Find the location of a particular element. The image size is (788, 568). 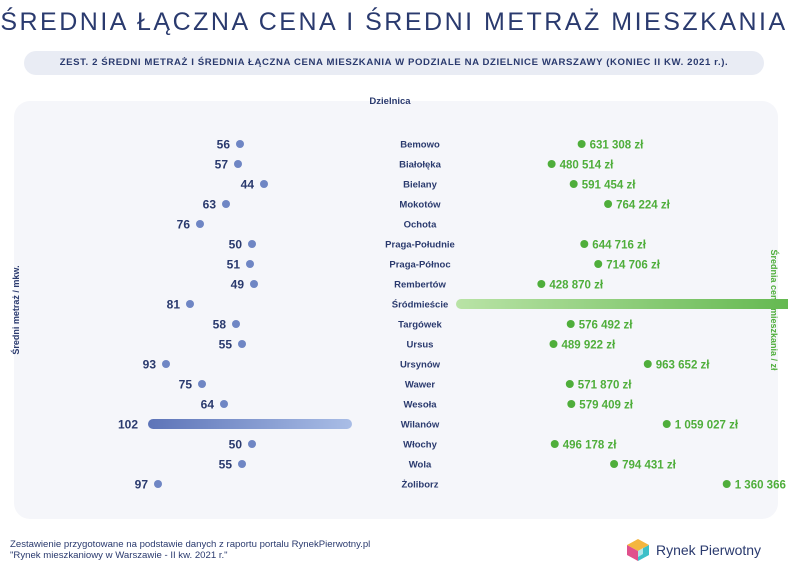

district-label: Żoliborz is located at coordinates (420, 485).